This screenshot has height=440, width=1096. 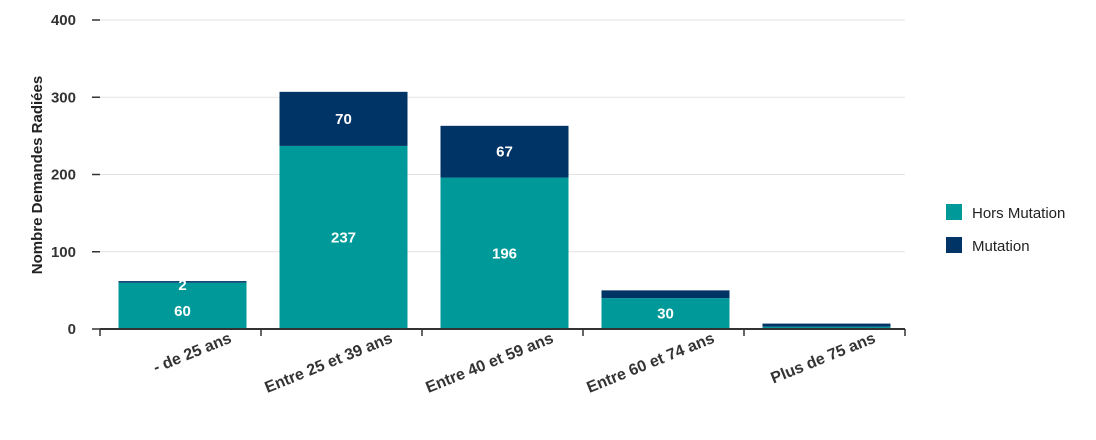 I want to click on x-category-label: Entre 60 et 74 ans, so click(x=650, y=363).